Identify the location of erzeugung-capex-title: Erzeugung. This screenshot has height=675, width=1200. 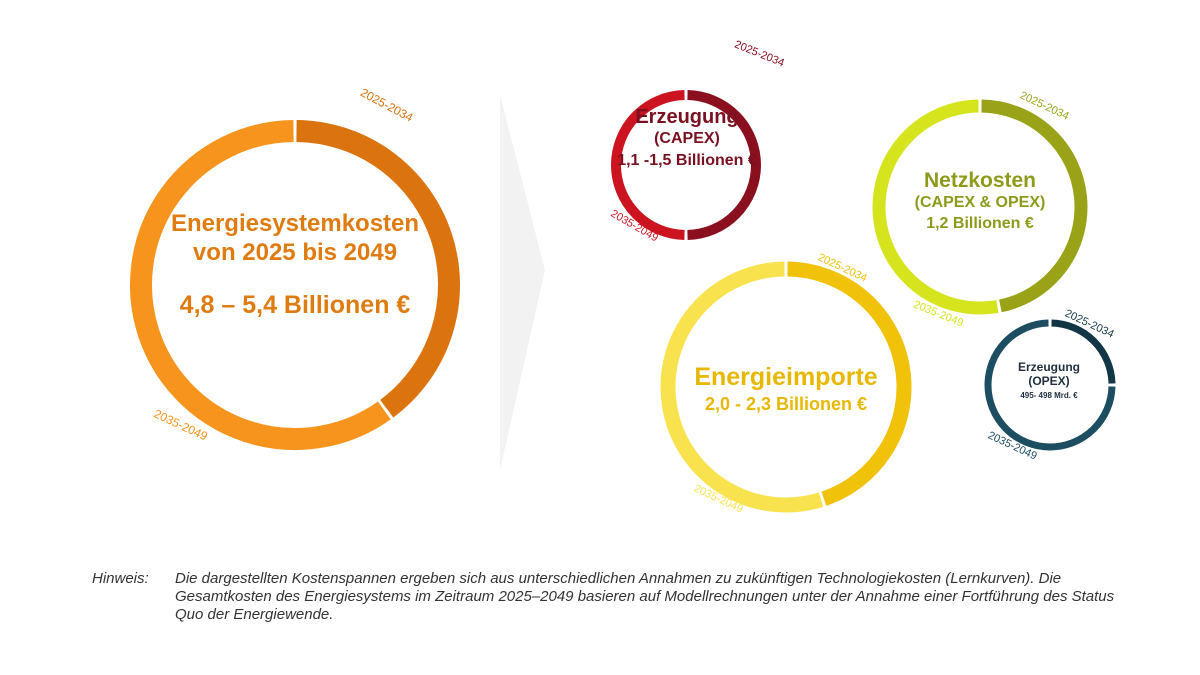
(687, 117).